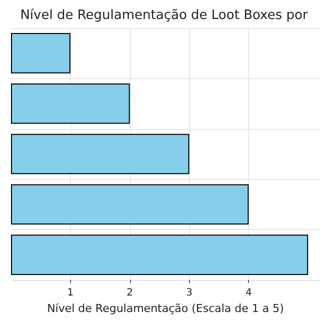 The width and height of the screenshot is (328, 320). What do you see at coordinates (130, 293) in the screenshot?
I see `x-tick-label: 2` at bounding box center [130, 293].